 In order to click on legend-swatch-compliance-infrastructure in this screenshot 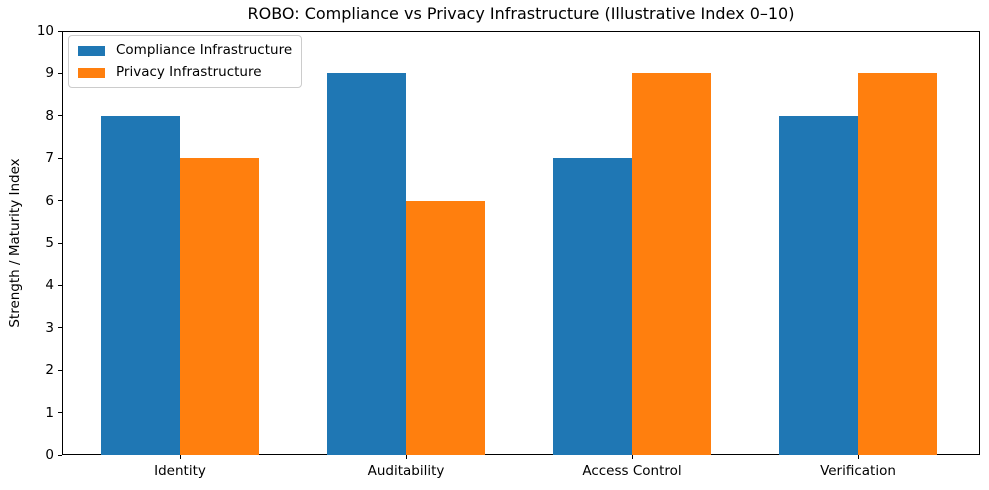, I will do `click(91, 50)`.